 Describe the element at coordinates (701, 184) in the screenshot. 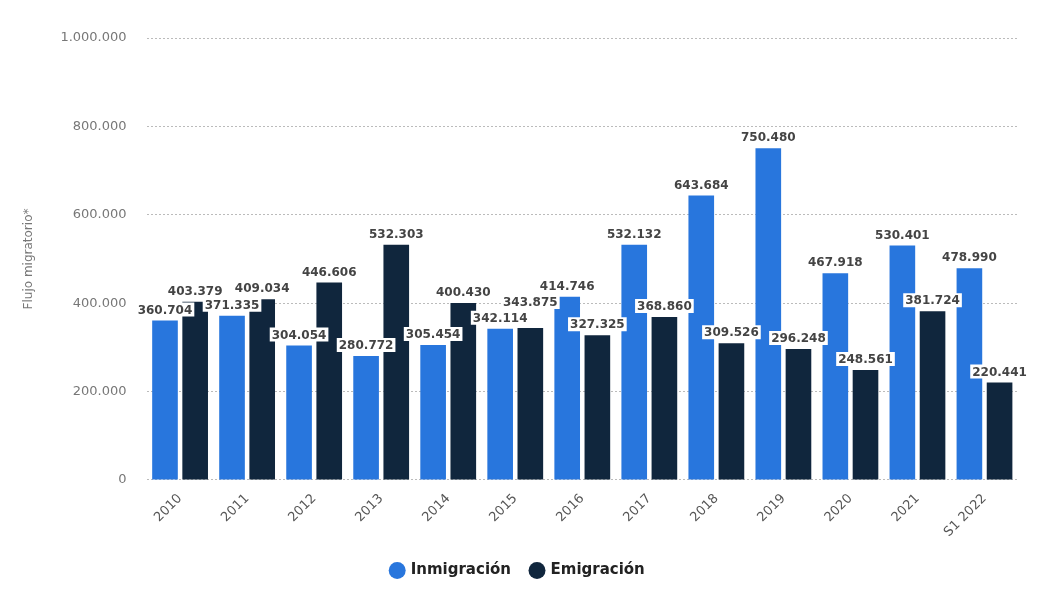

I see `data-label: 643.684` at that location.